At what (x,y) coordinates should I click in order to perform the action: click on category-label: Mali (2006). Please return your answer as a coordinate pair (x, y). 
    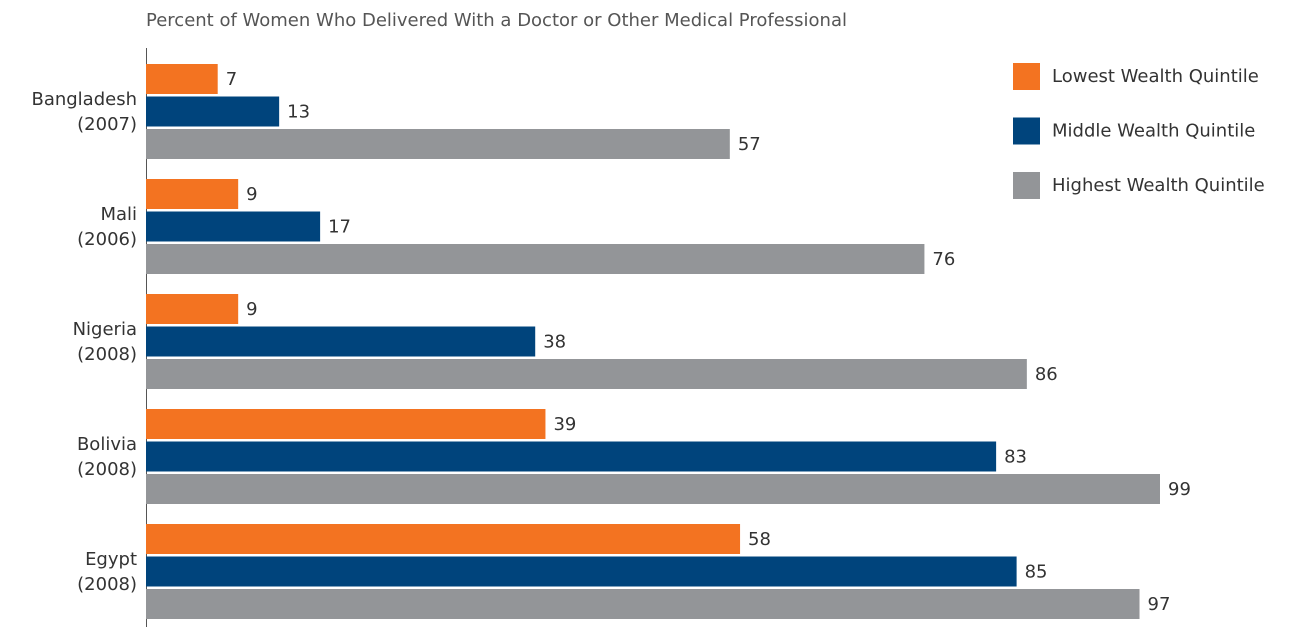
    Looking at the image, I should click on (107, 226).